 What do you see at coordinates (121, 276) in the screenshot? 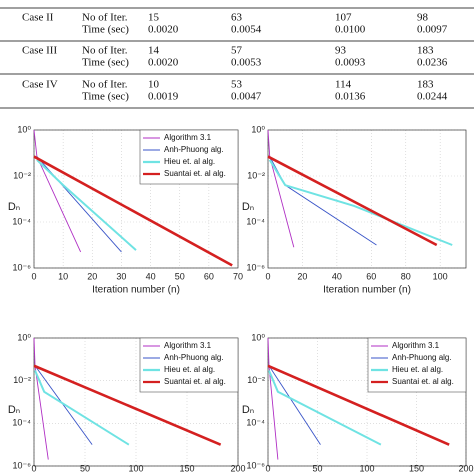
I see `x-tick-label: 30` at bounding box center [121, 276].